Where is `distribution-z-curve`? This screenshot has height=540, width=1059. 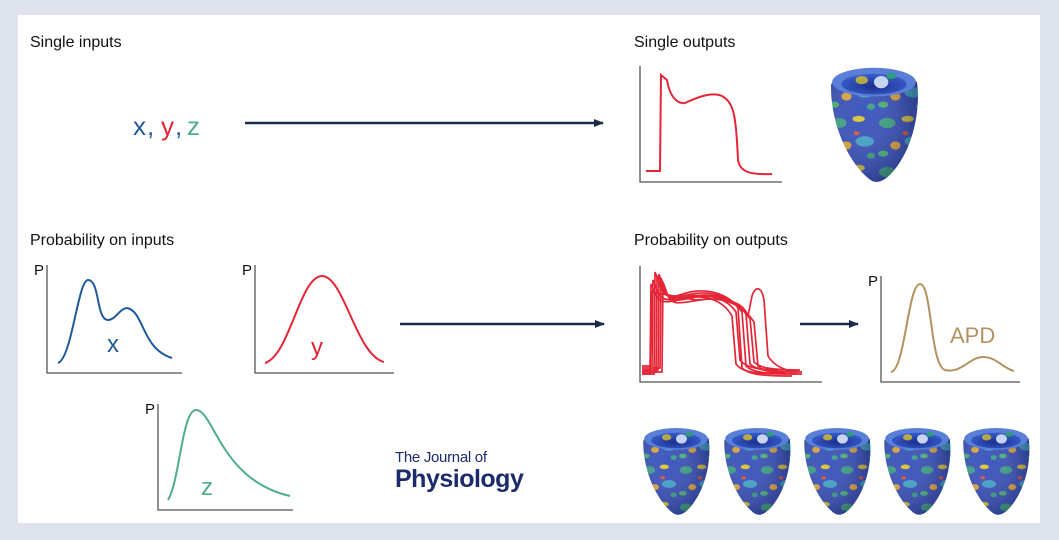
distribution-z-curve is located at coordinates (229, 454).